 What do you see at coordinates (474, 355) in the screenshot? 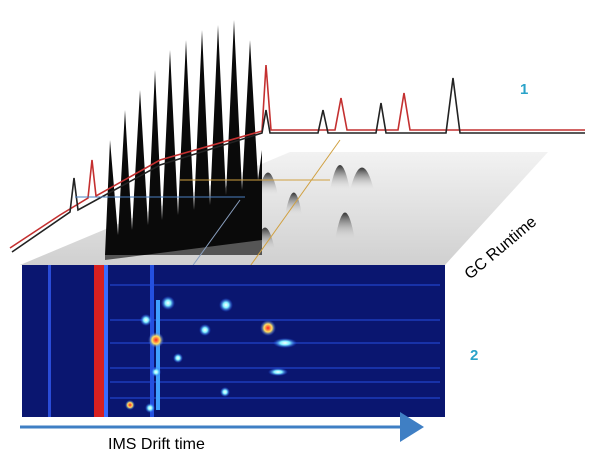
I see `panel-label: 2` at bounding box center [474, 355].